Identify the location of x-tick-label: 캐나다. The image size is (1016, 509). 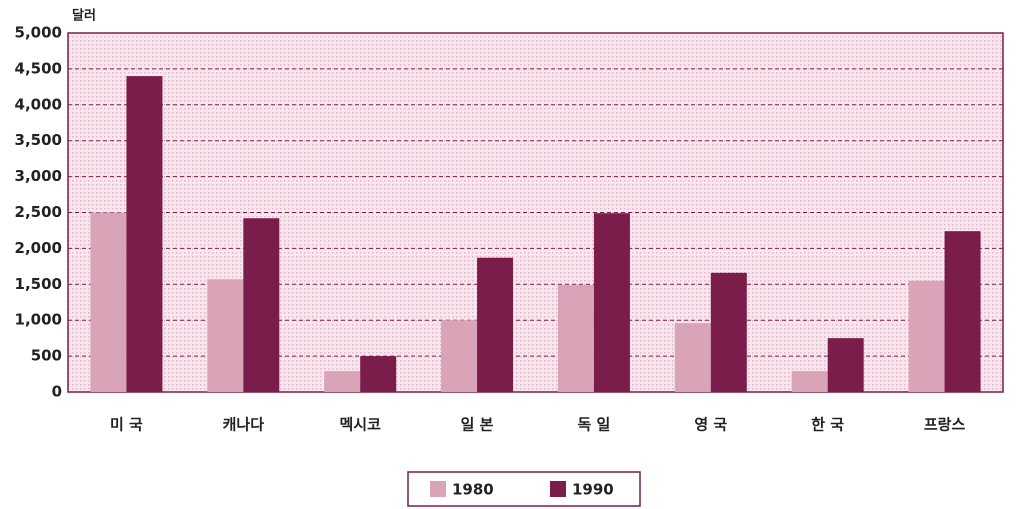
(244, 425).